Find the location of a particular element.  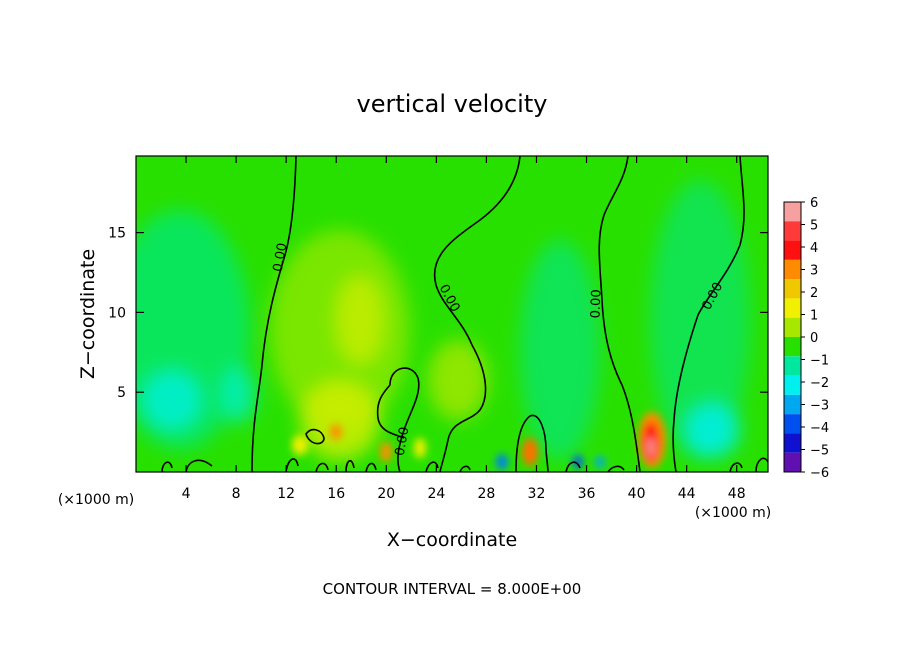

colorbar-label: 1 is located at coordinates (814, 316).